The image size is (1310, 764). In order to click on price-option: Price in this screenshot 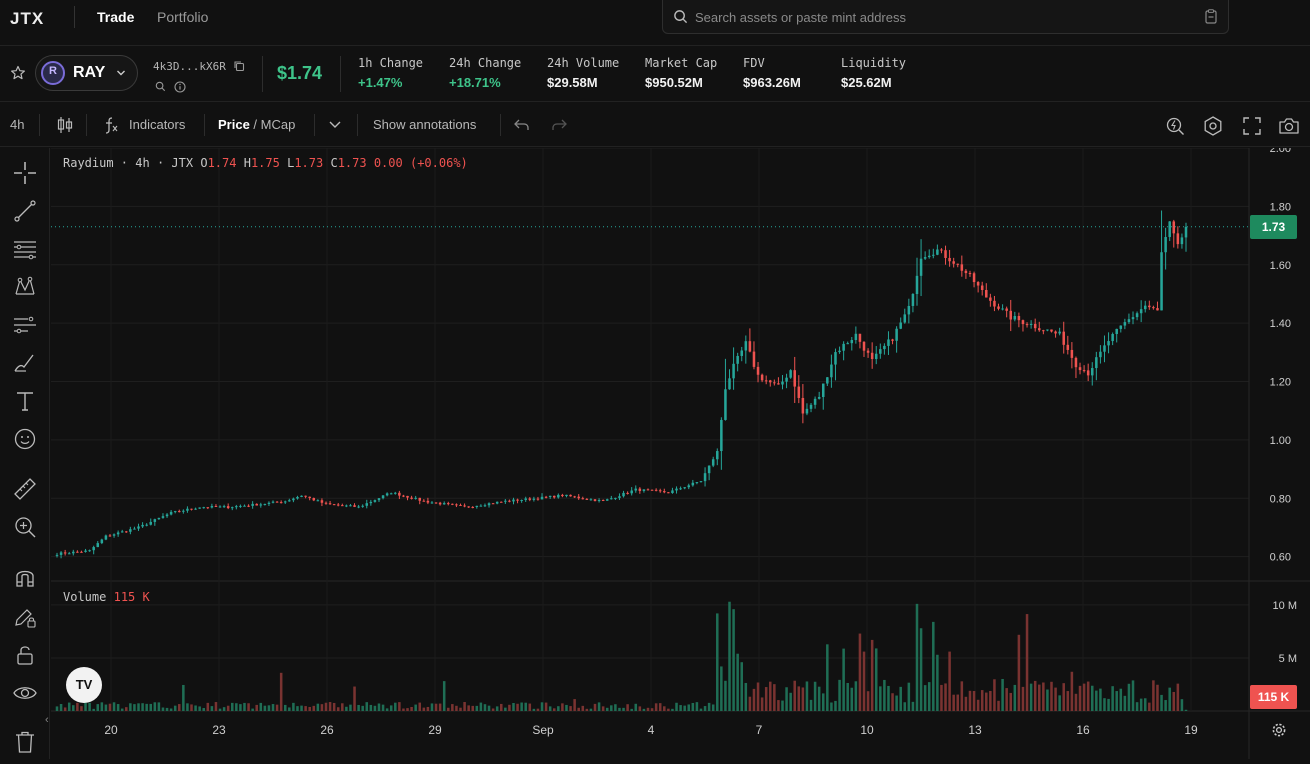, I will do `click(234, 124)`.